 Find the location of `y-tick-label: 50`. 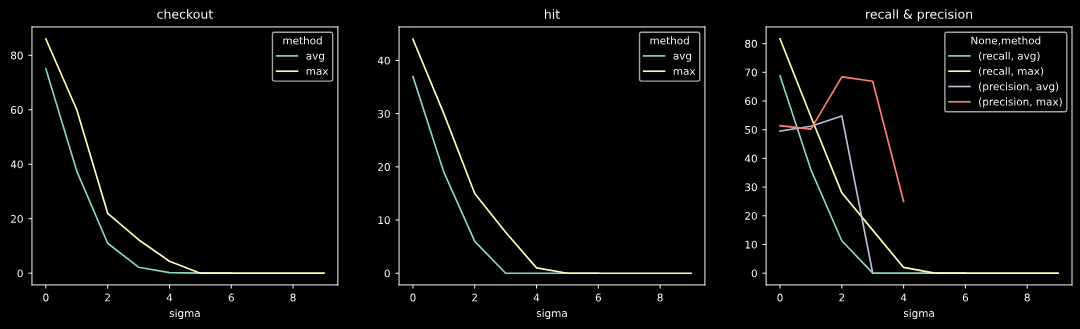

y-tick-label: 50 is located at coordinates (751, 129).